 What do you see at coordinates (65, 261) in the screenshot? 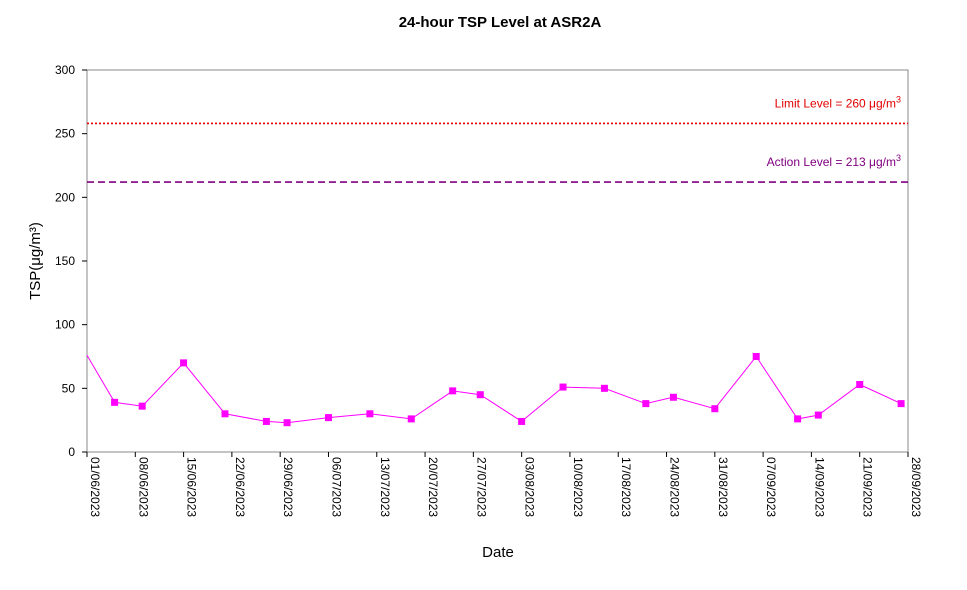
I see `y-tick-label: 150` at bounding box center [65, 261].